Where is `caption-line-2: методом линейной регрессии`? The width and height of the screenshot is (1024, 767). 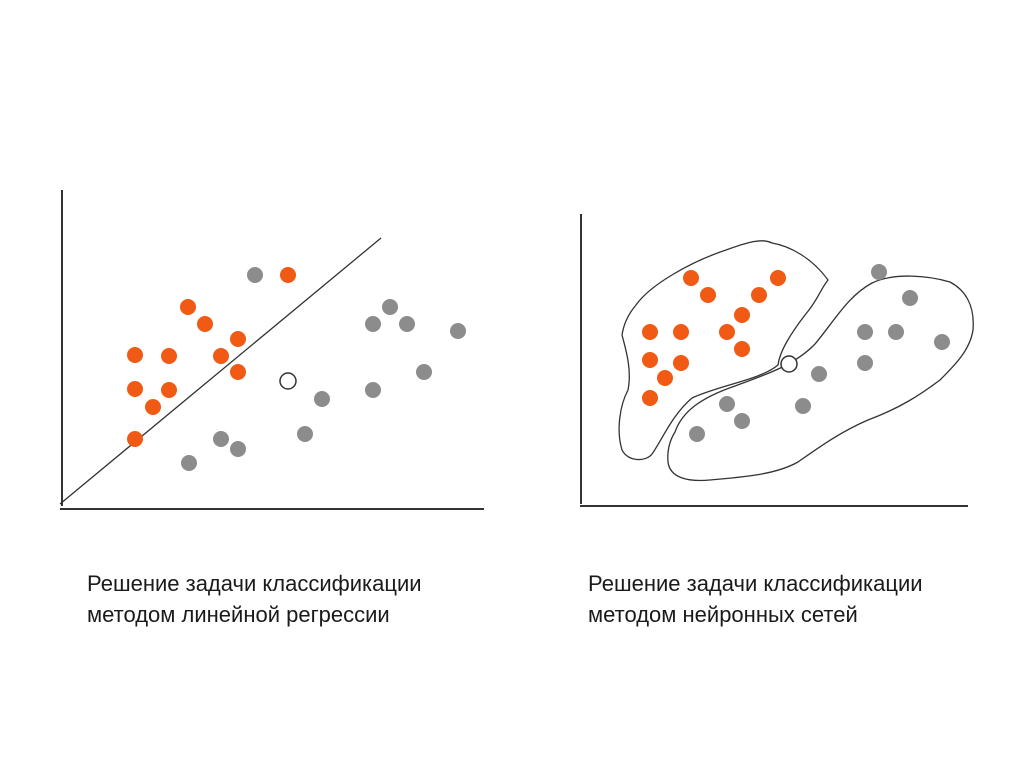 caption-line-2: методом линейной регрессии is located at coordinates (238, 614).